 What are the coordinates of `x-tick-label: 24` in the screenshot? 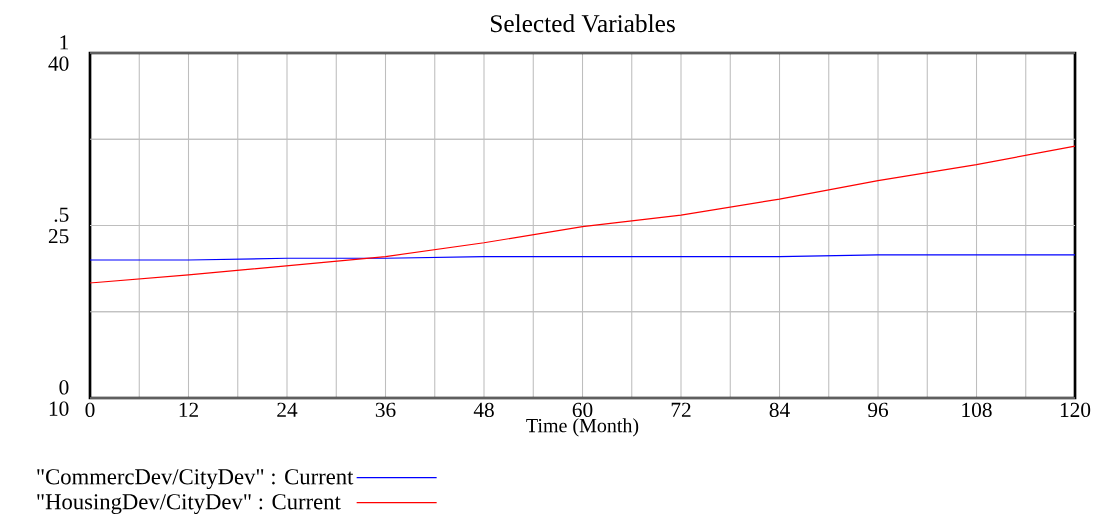 It's located at (287, 409).